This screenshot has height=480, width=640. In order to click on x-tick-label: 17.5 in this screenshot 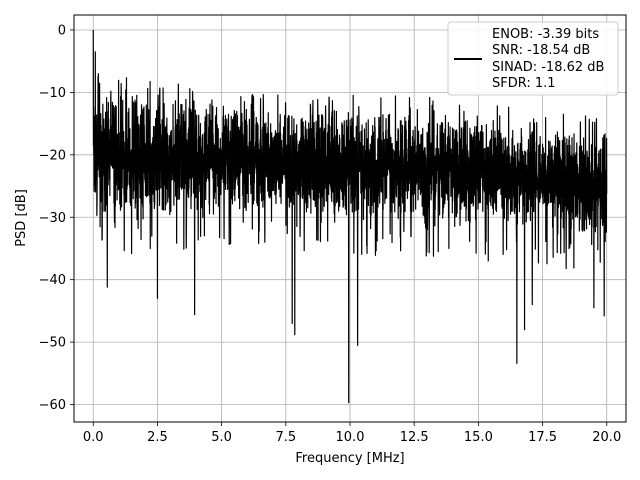, I will do `click(542, 437)`.